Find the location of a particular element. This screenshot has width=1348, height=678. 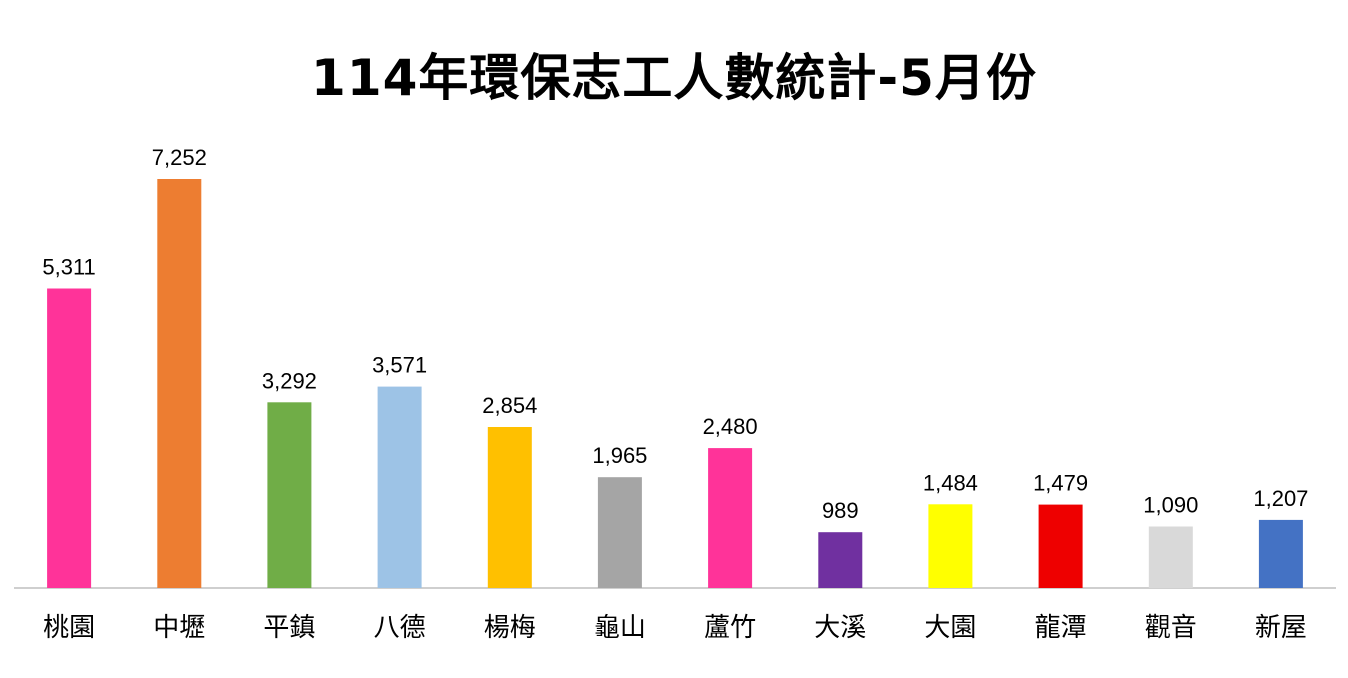

value-label-12: 1,207 is located at coordinates (1280, 498).